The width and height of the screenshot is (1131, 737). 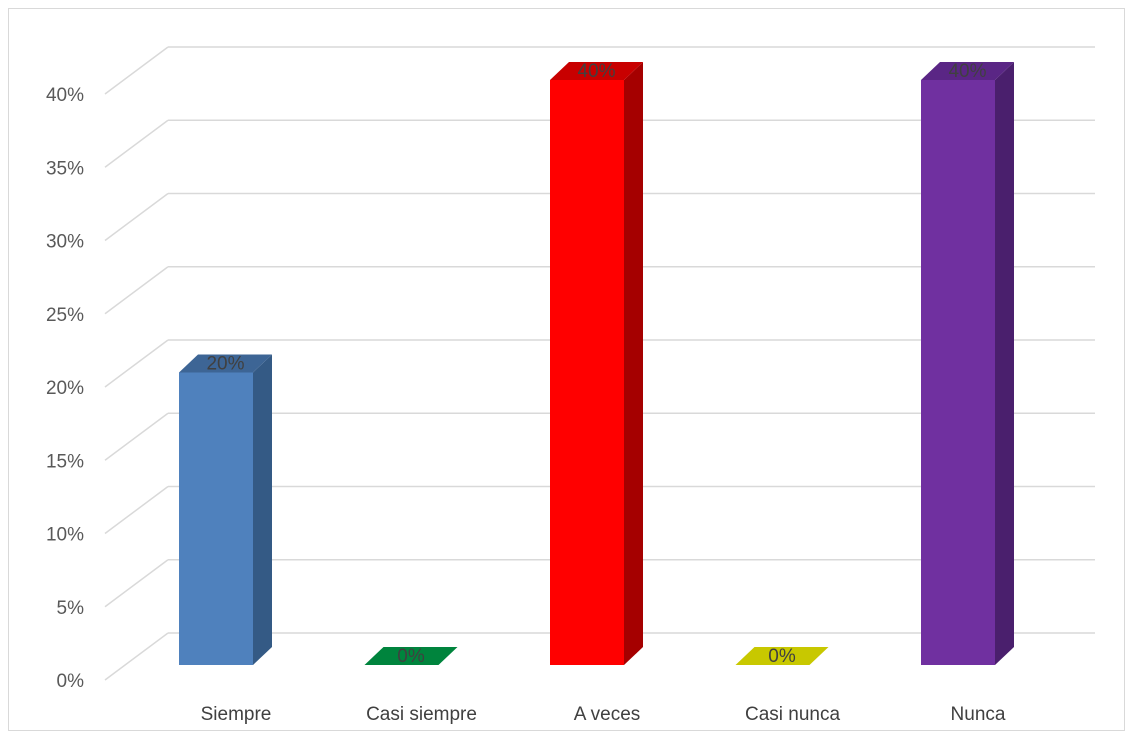 I want to click on bar-nunca, so click(x=967, y=363).